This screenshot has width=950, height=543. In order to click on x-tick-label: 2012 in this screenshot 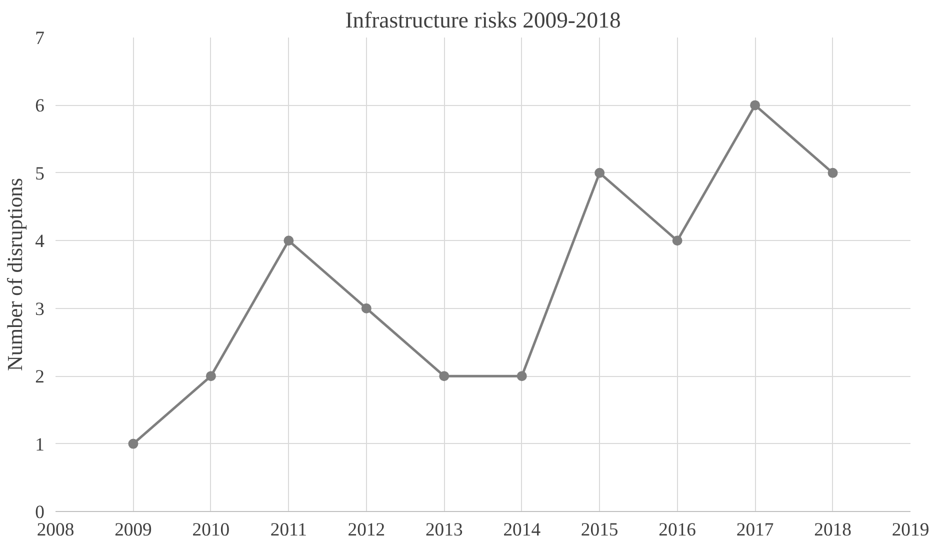, I will do `click(367, 530)`.